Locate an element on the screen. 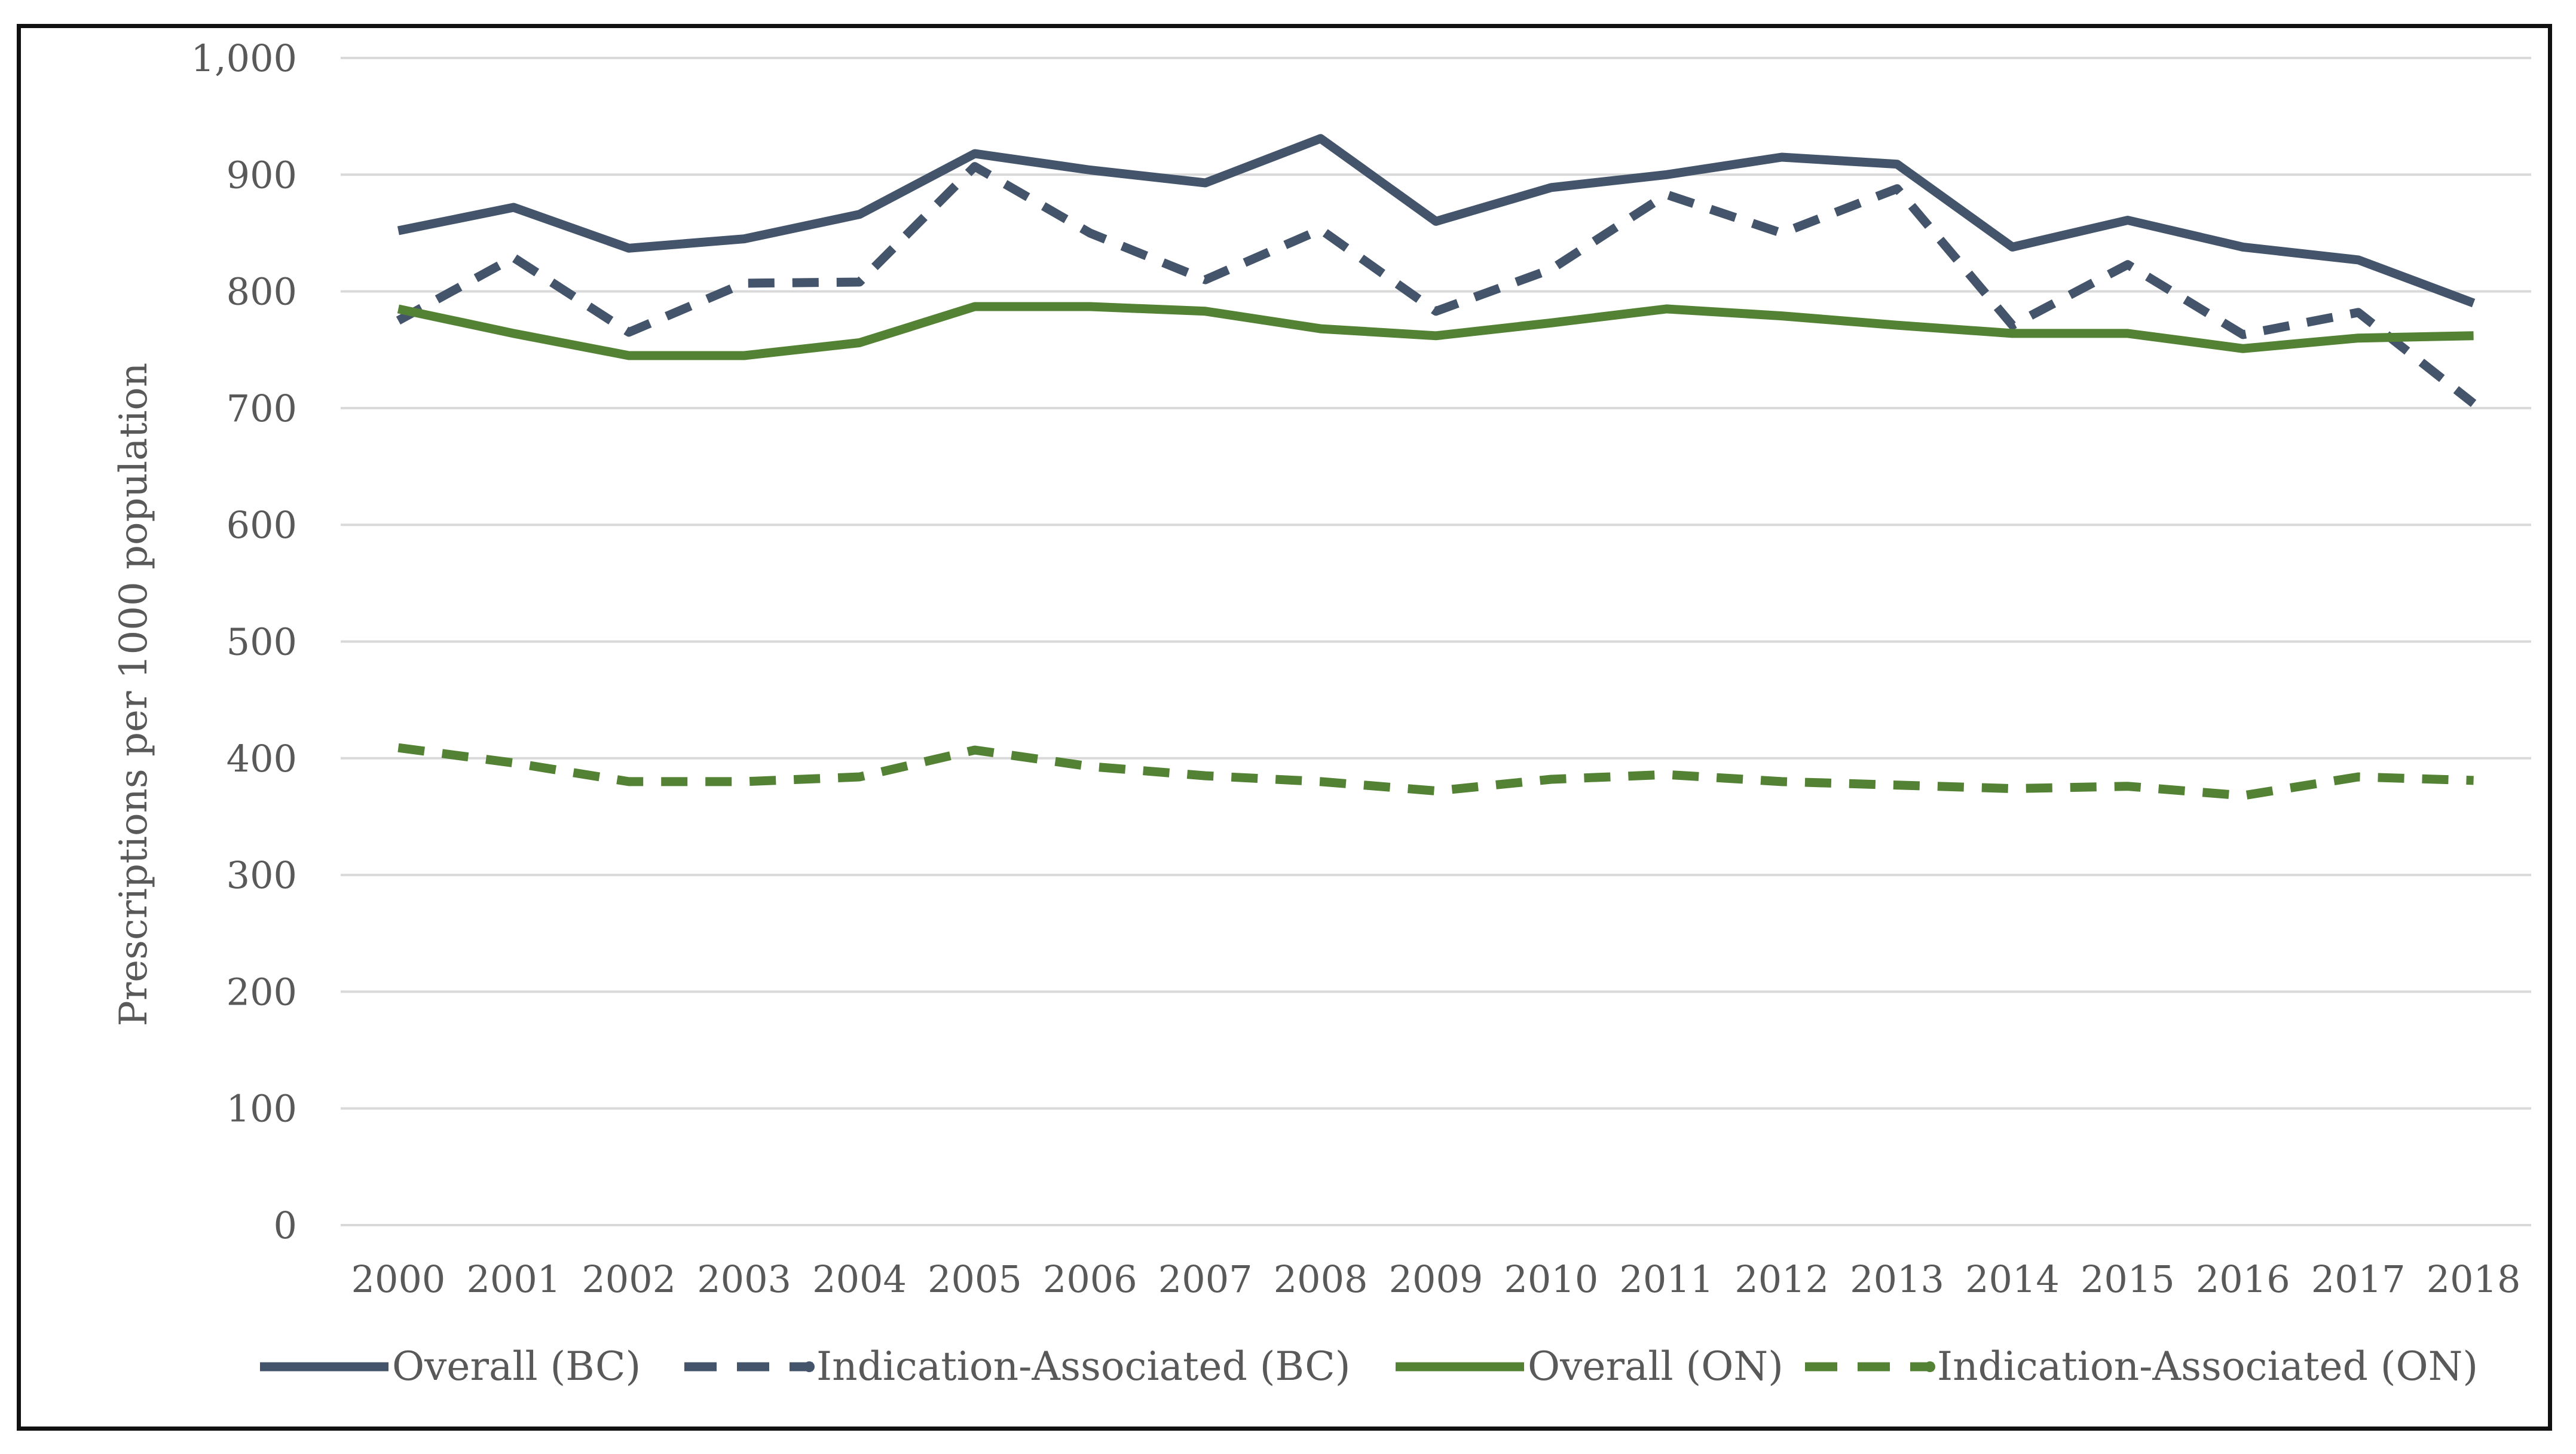 The width and height of the screenshot is (2576, 1454). x-tick-label: 2006 is located at coordinates (1090, 1279).